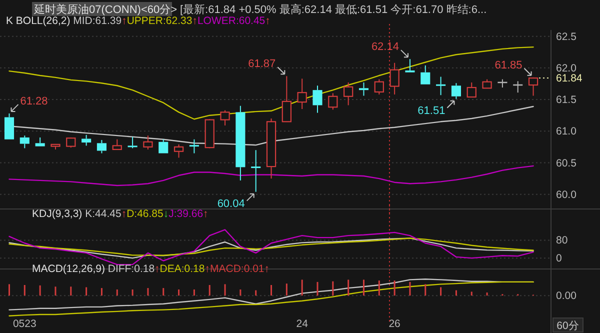 The width and height of the screenshot is (600, 333). I want to click on annotation: 61.51, so click(432, 110).